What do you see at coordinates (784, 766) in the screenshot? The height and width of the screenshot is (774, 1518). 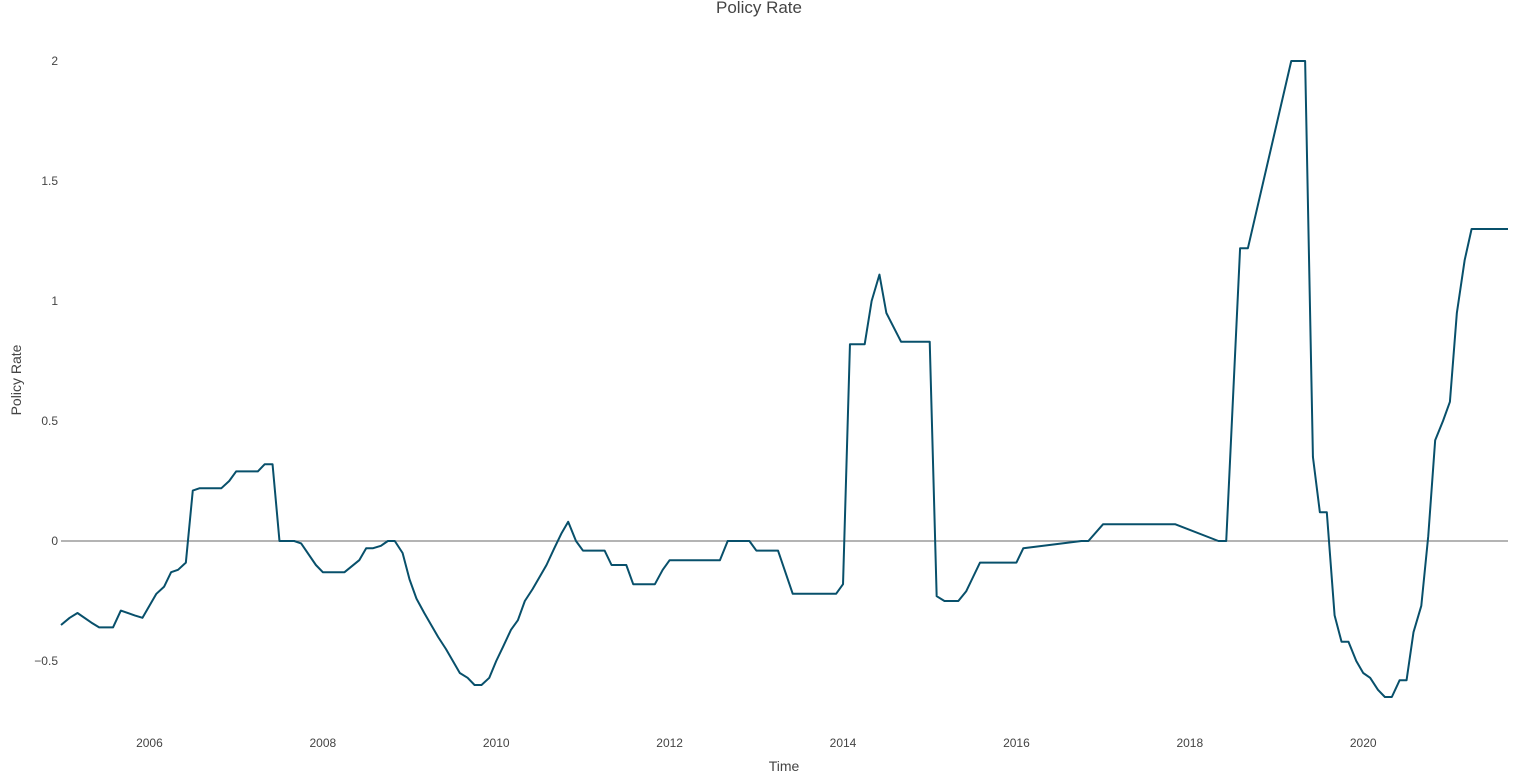 I see `x-axis-label: Time` at bounding box center [784, 766].